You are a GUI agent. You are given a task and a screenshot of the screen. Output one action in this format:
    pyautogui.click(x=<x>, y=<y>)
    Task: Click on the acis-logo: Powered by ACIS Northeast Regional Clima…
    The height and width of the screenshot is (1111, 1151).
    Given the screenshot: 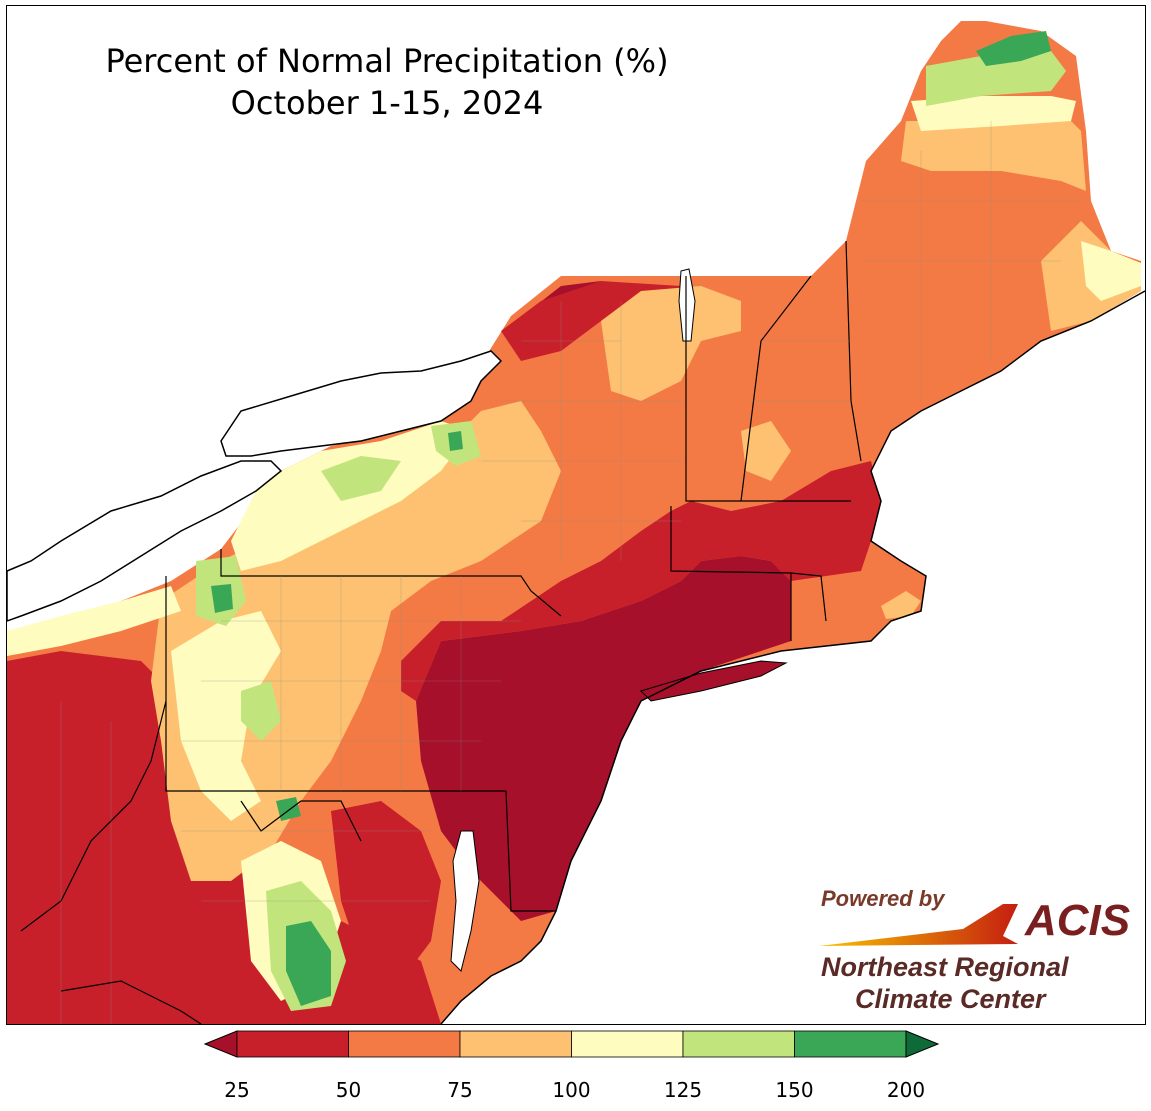 What is the action you would take?
    pyautogui.click(x=978, y=951)
    